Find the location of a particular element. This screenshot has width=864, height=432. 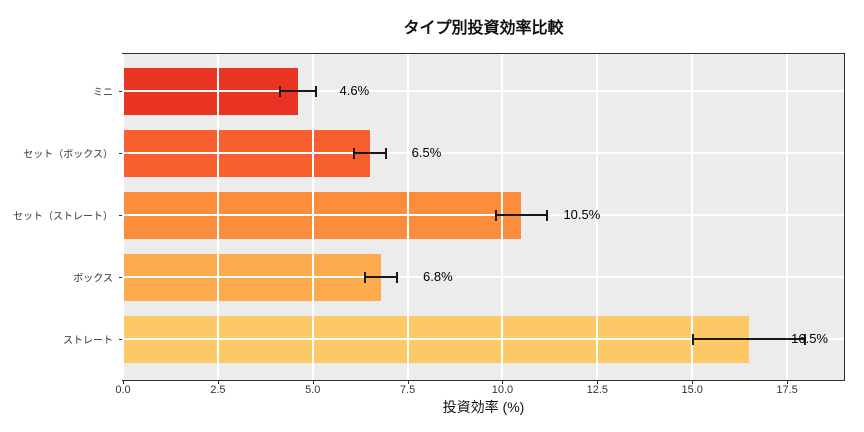

value-label: 6.5% is located at coordinates (426, 152).